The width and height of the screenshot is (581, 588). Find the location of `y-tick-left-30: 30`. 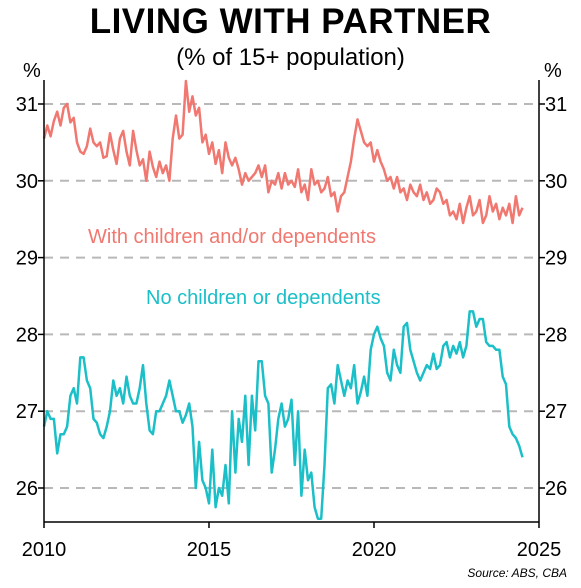

y-tick-left-30: 30 is located at coordinates (27, 182).